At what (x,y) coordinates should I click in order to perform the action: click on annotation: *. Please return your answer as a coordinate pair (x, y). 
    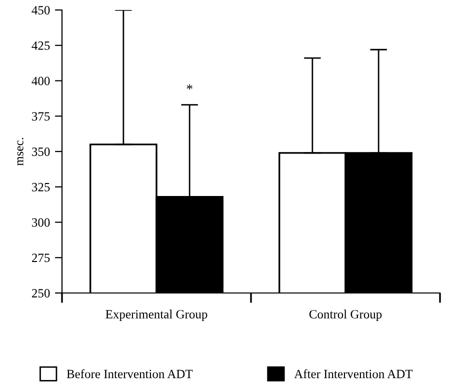
    Looking at the image, I should click on (189, 87).